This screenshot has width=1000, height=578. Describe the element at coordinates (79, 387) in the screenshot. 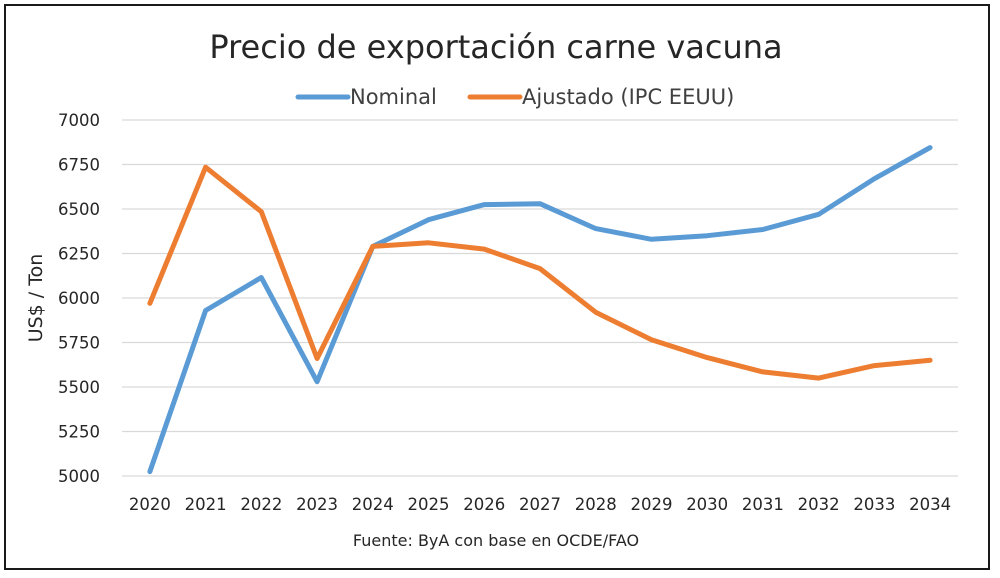

I see `y-tick-label: 5500` at that location.